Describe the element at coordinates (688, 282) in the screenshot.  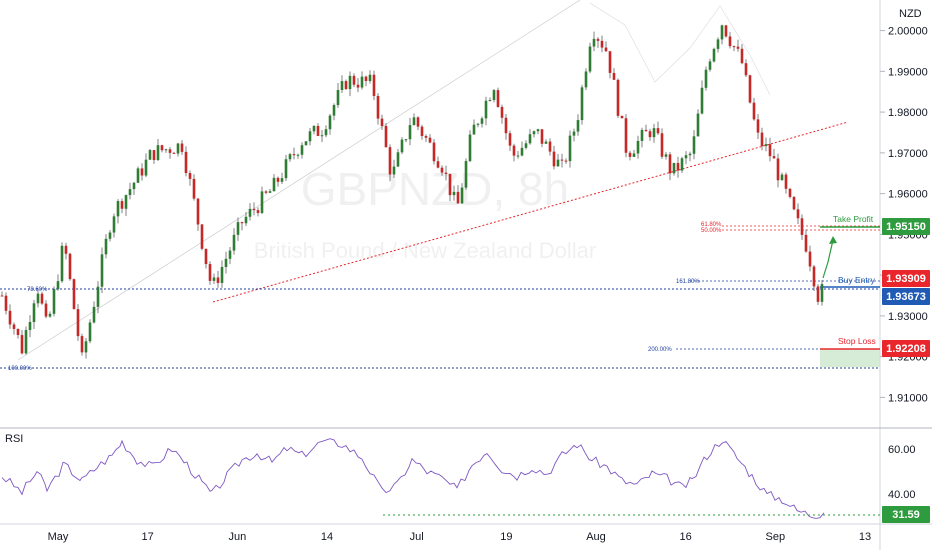
I see `fib-1618-label: 161.80%` at that location.